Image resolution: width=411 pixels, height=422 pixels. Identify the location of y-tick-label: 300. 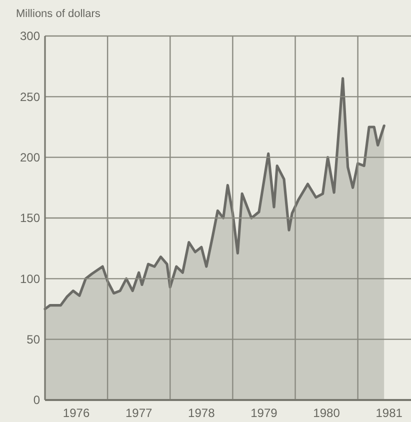
(30, 36).